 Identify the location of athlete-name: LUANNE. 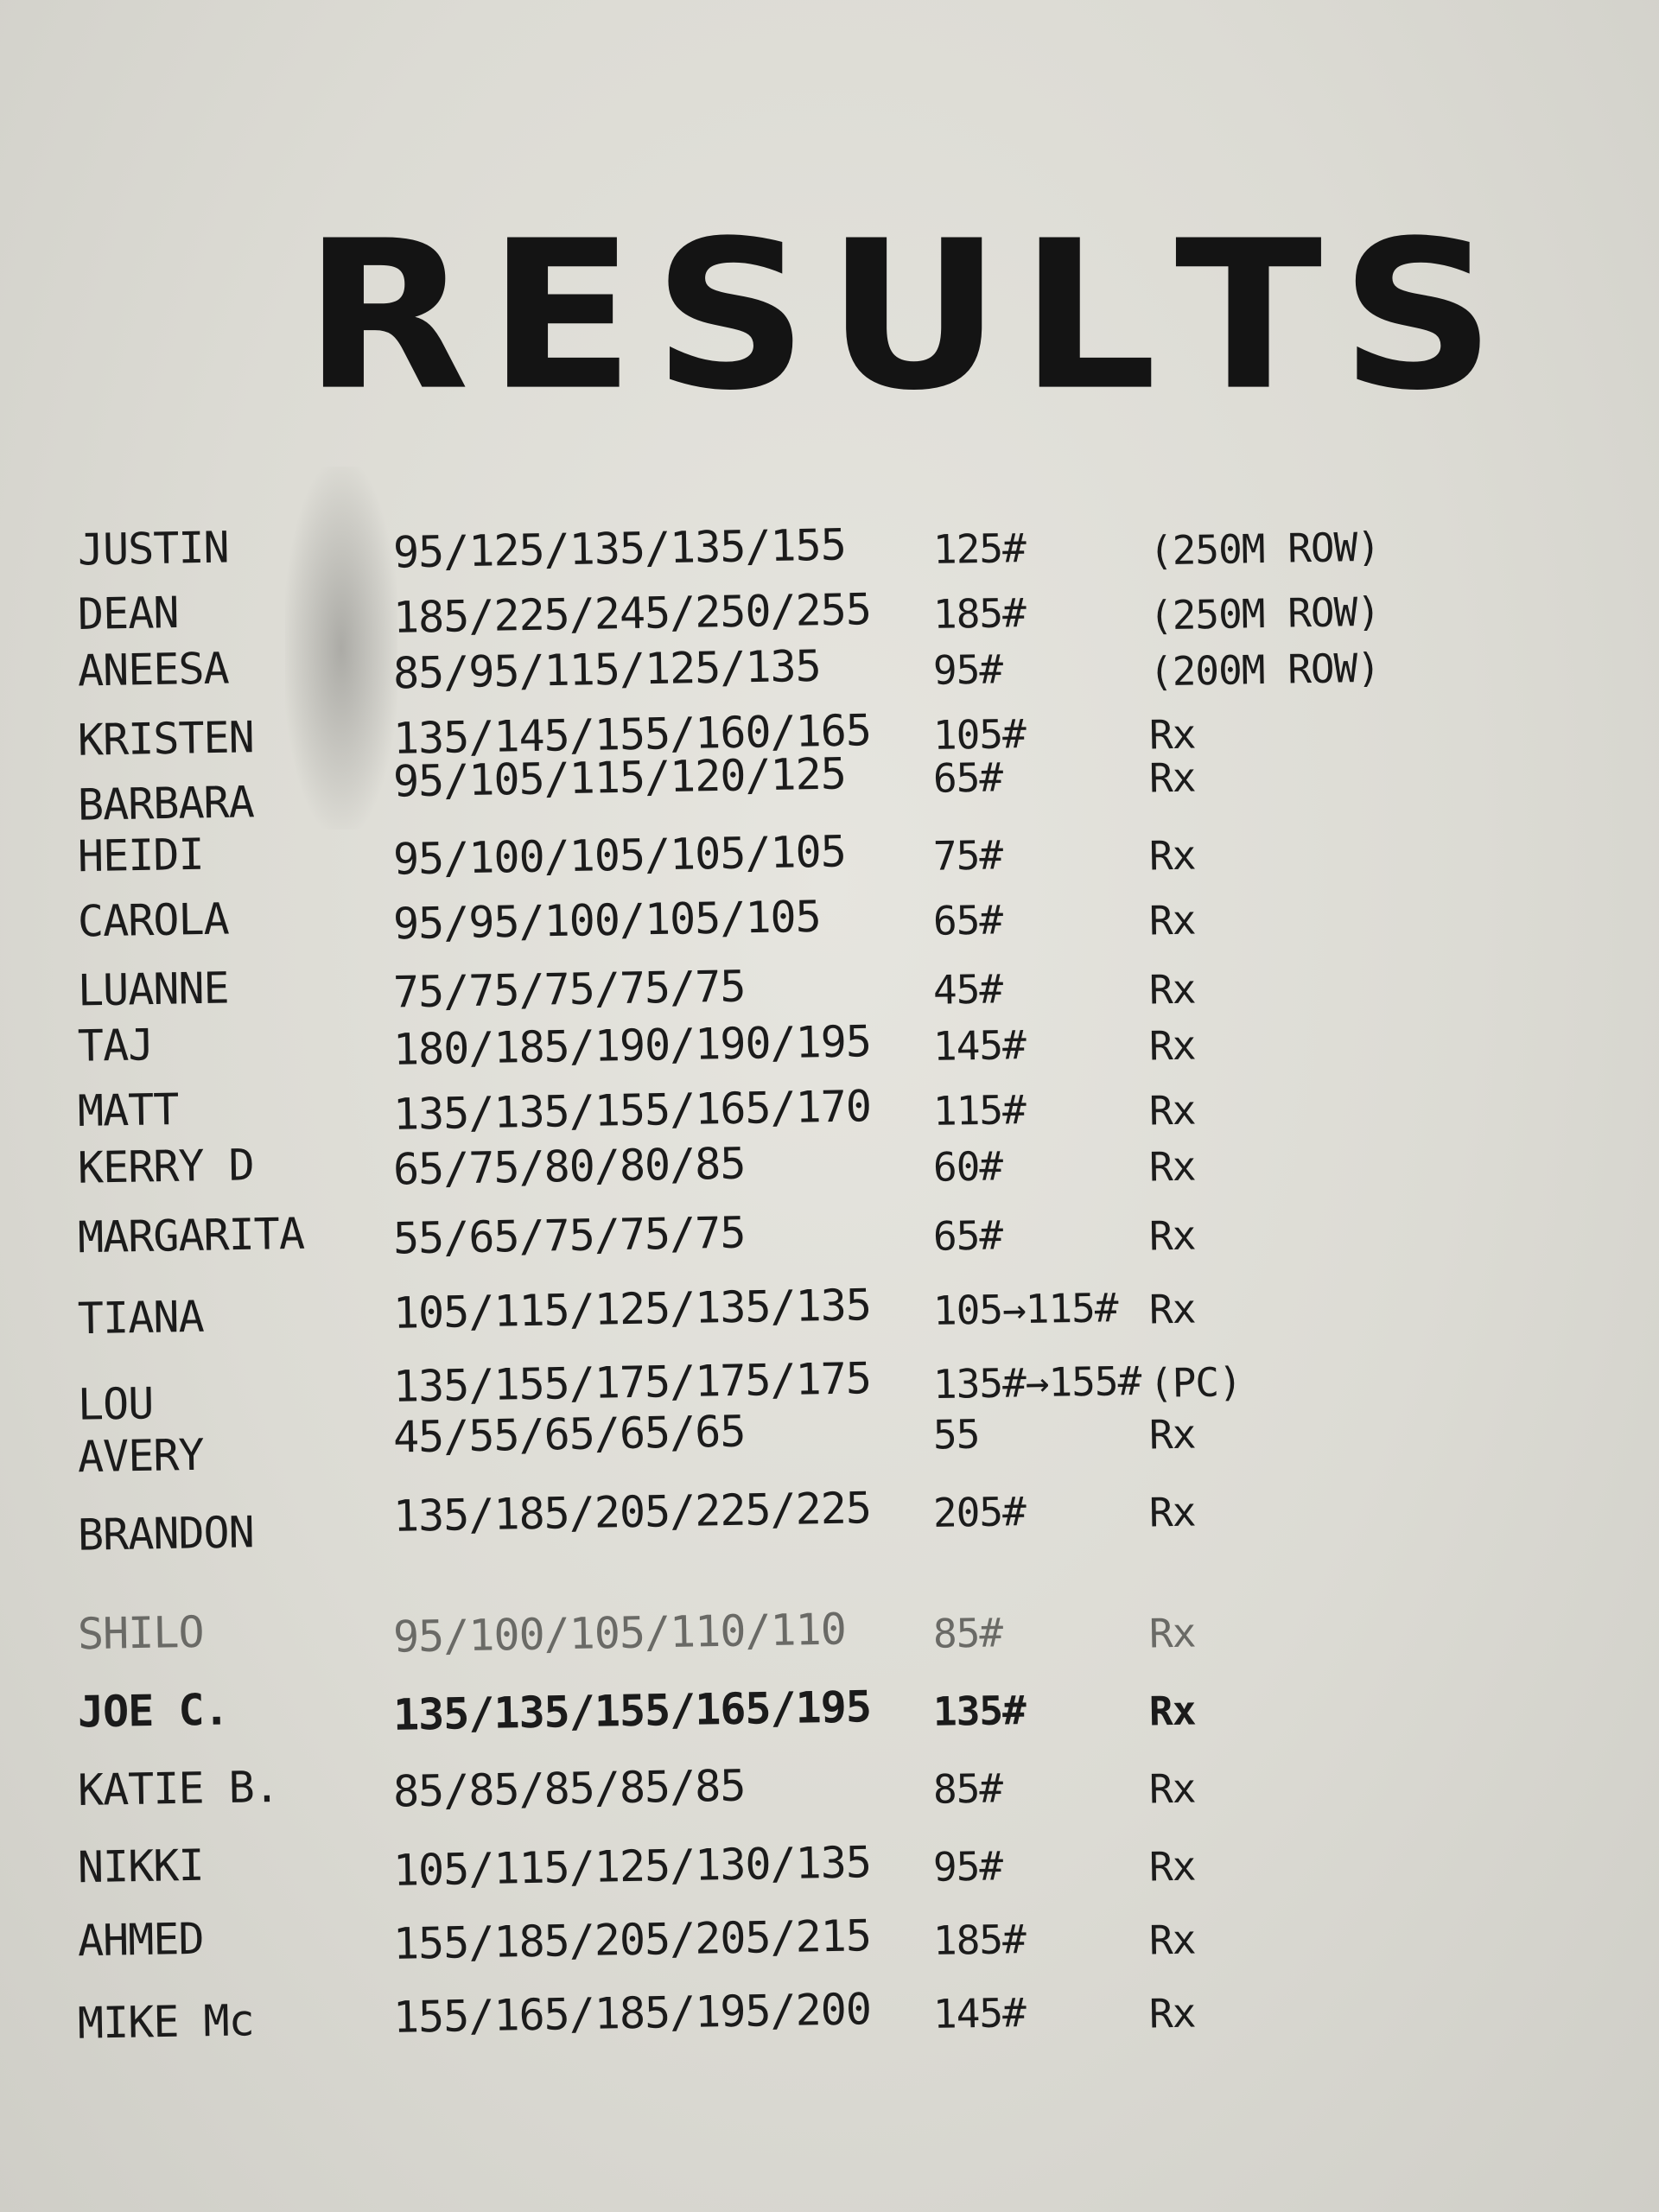
(153, 990).